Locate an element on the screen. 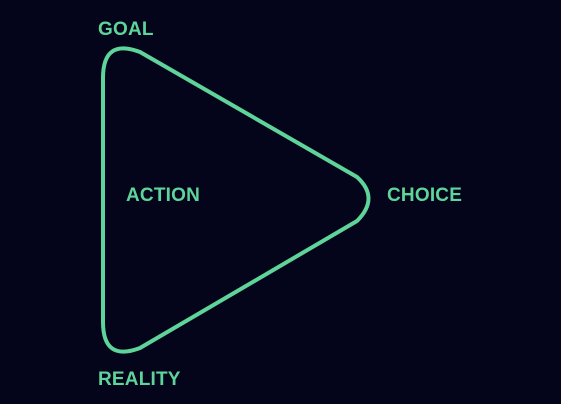 The width and height of the screenshot is (561, 404). choice-label: CHOICE is located at coordinates (425, 195).